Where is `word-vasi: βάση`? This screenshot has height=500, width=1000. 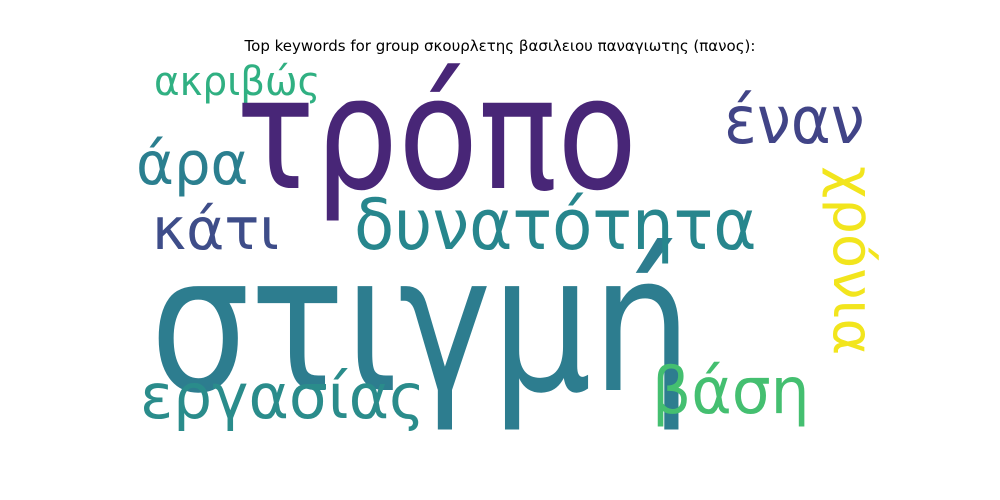
word-vasi: βάση is located at coordinates (731, 392).